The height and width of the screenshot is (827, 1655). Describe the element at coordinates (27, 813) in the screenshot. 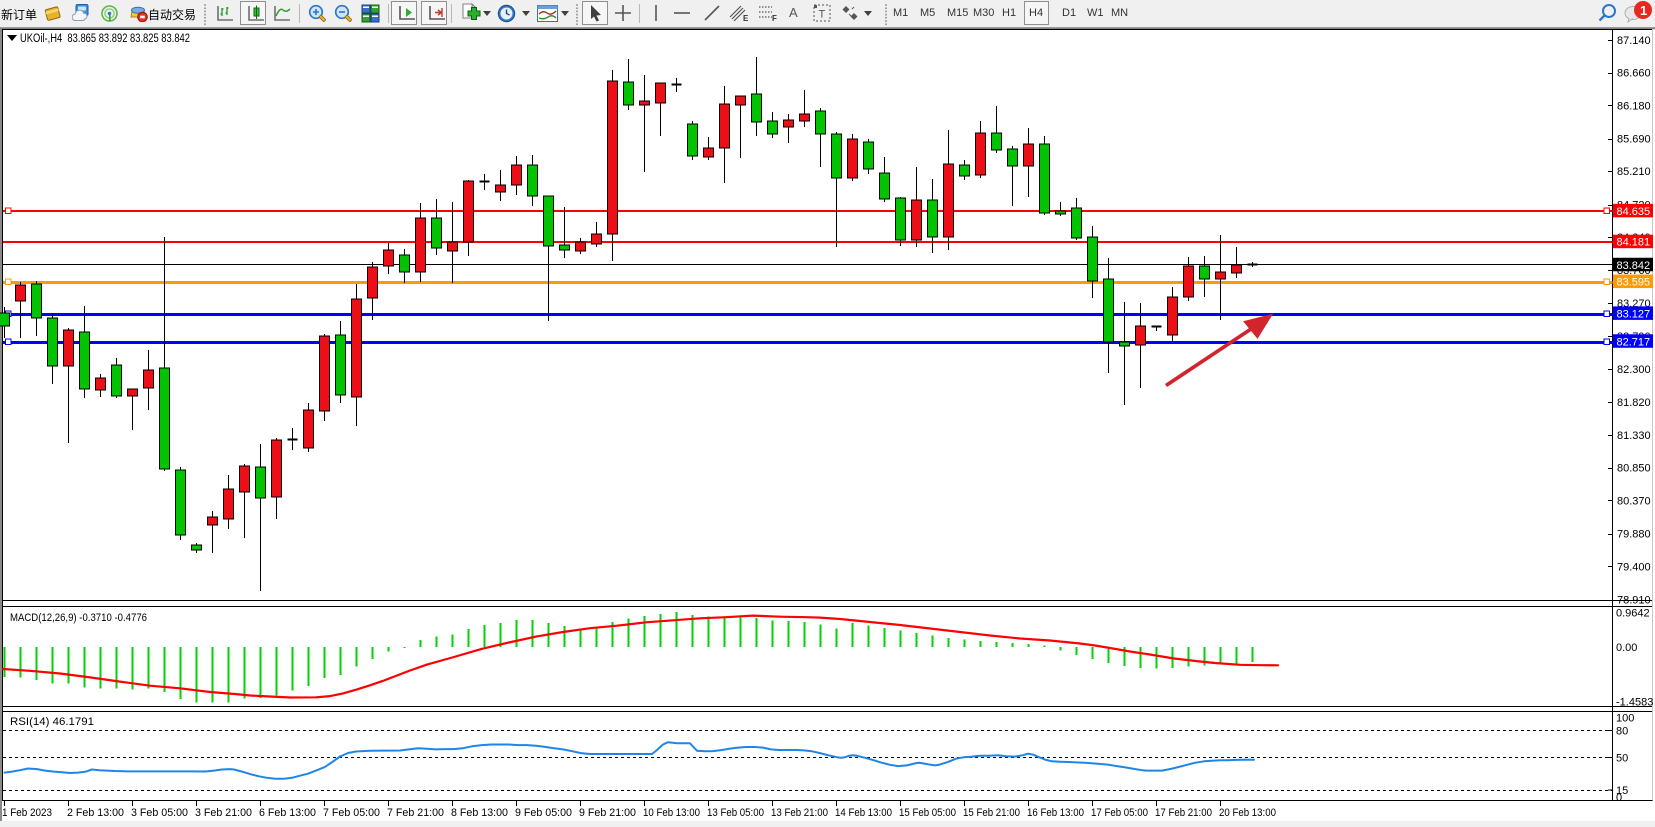

I see `svg-text: 1 Feb 2023` at that location.